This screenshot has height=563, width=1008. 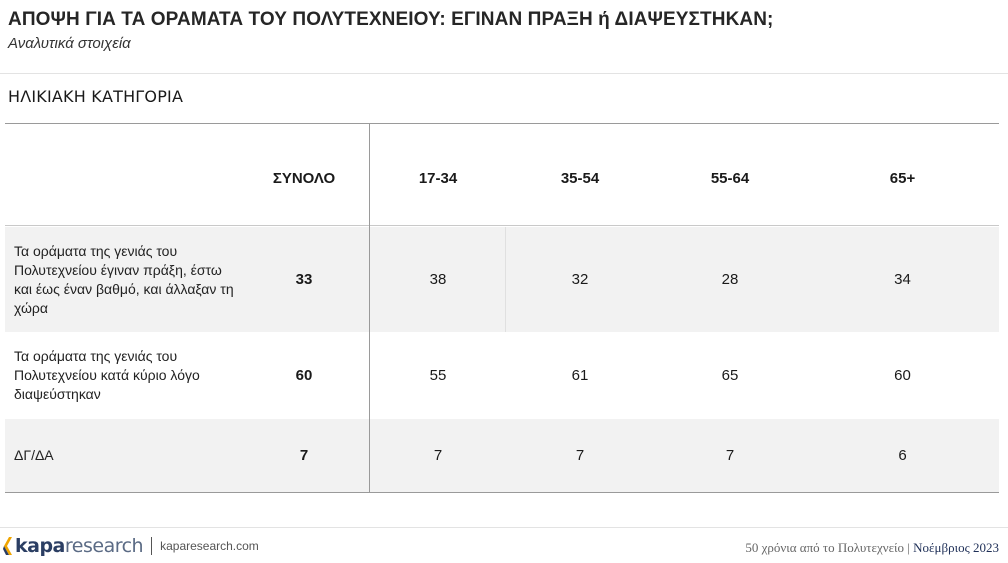 What do you see at coordinates (121, 174) in the screenshot?
I see `header-empty-cell` at bounding box center [121, 174].